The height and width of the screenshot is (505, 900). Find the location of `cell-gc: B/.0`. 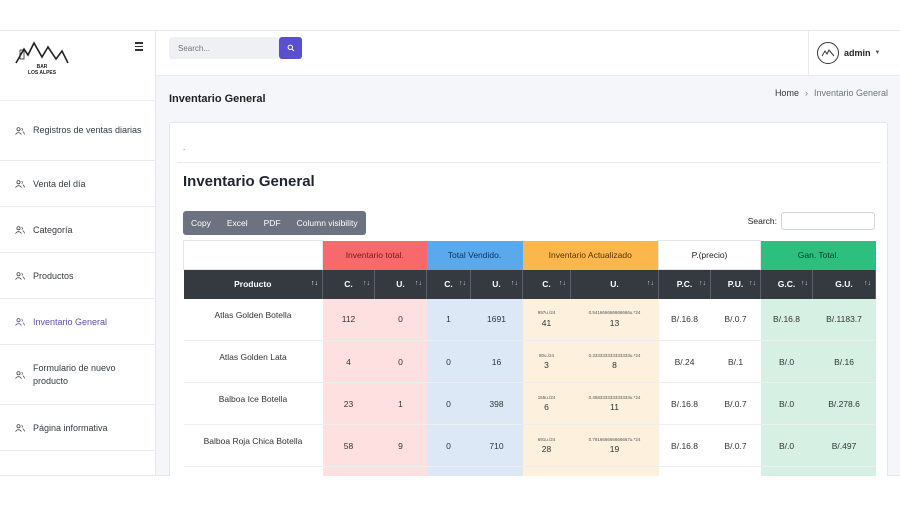

cell-gc: B/.0 is located at coordinates (786, 403).